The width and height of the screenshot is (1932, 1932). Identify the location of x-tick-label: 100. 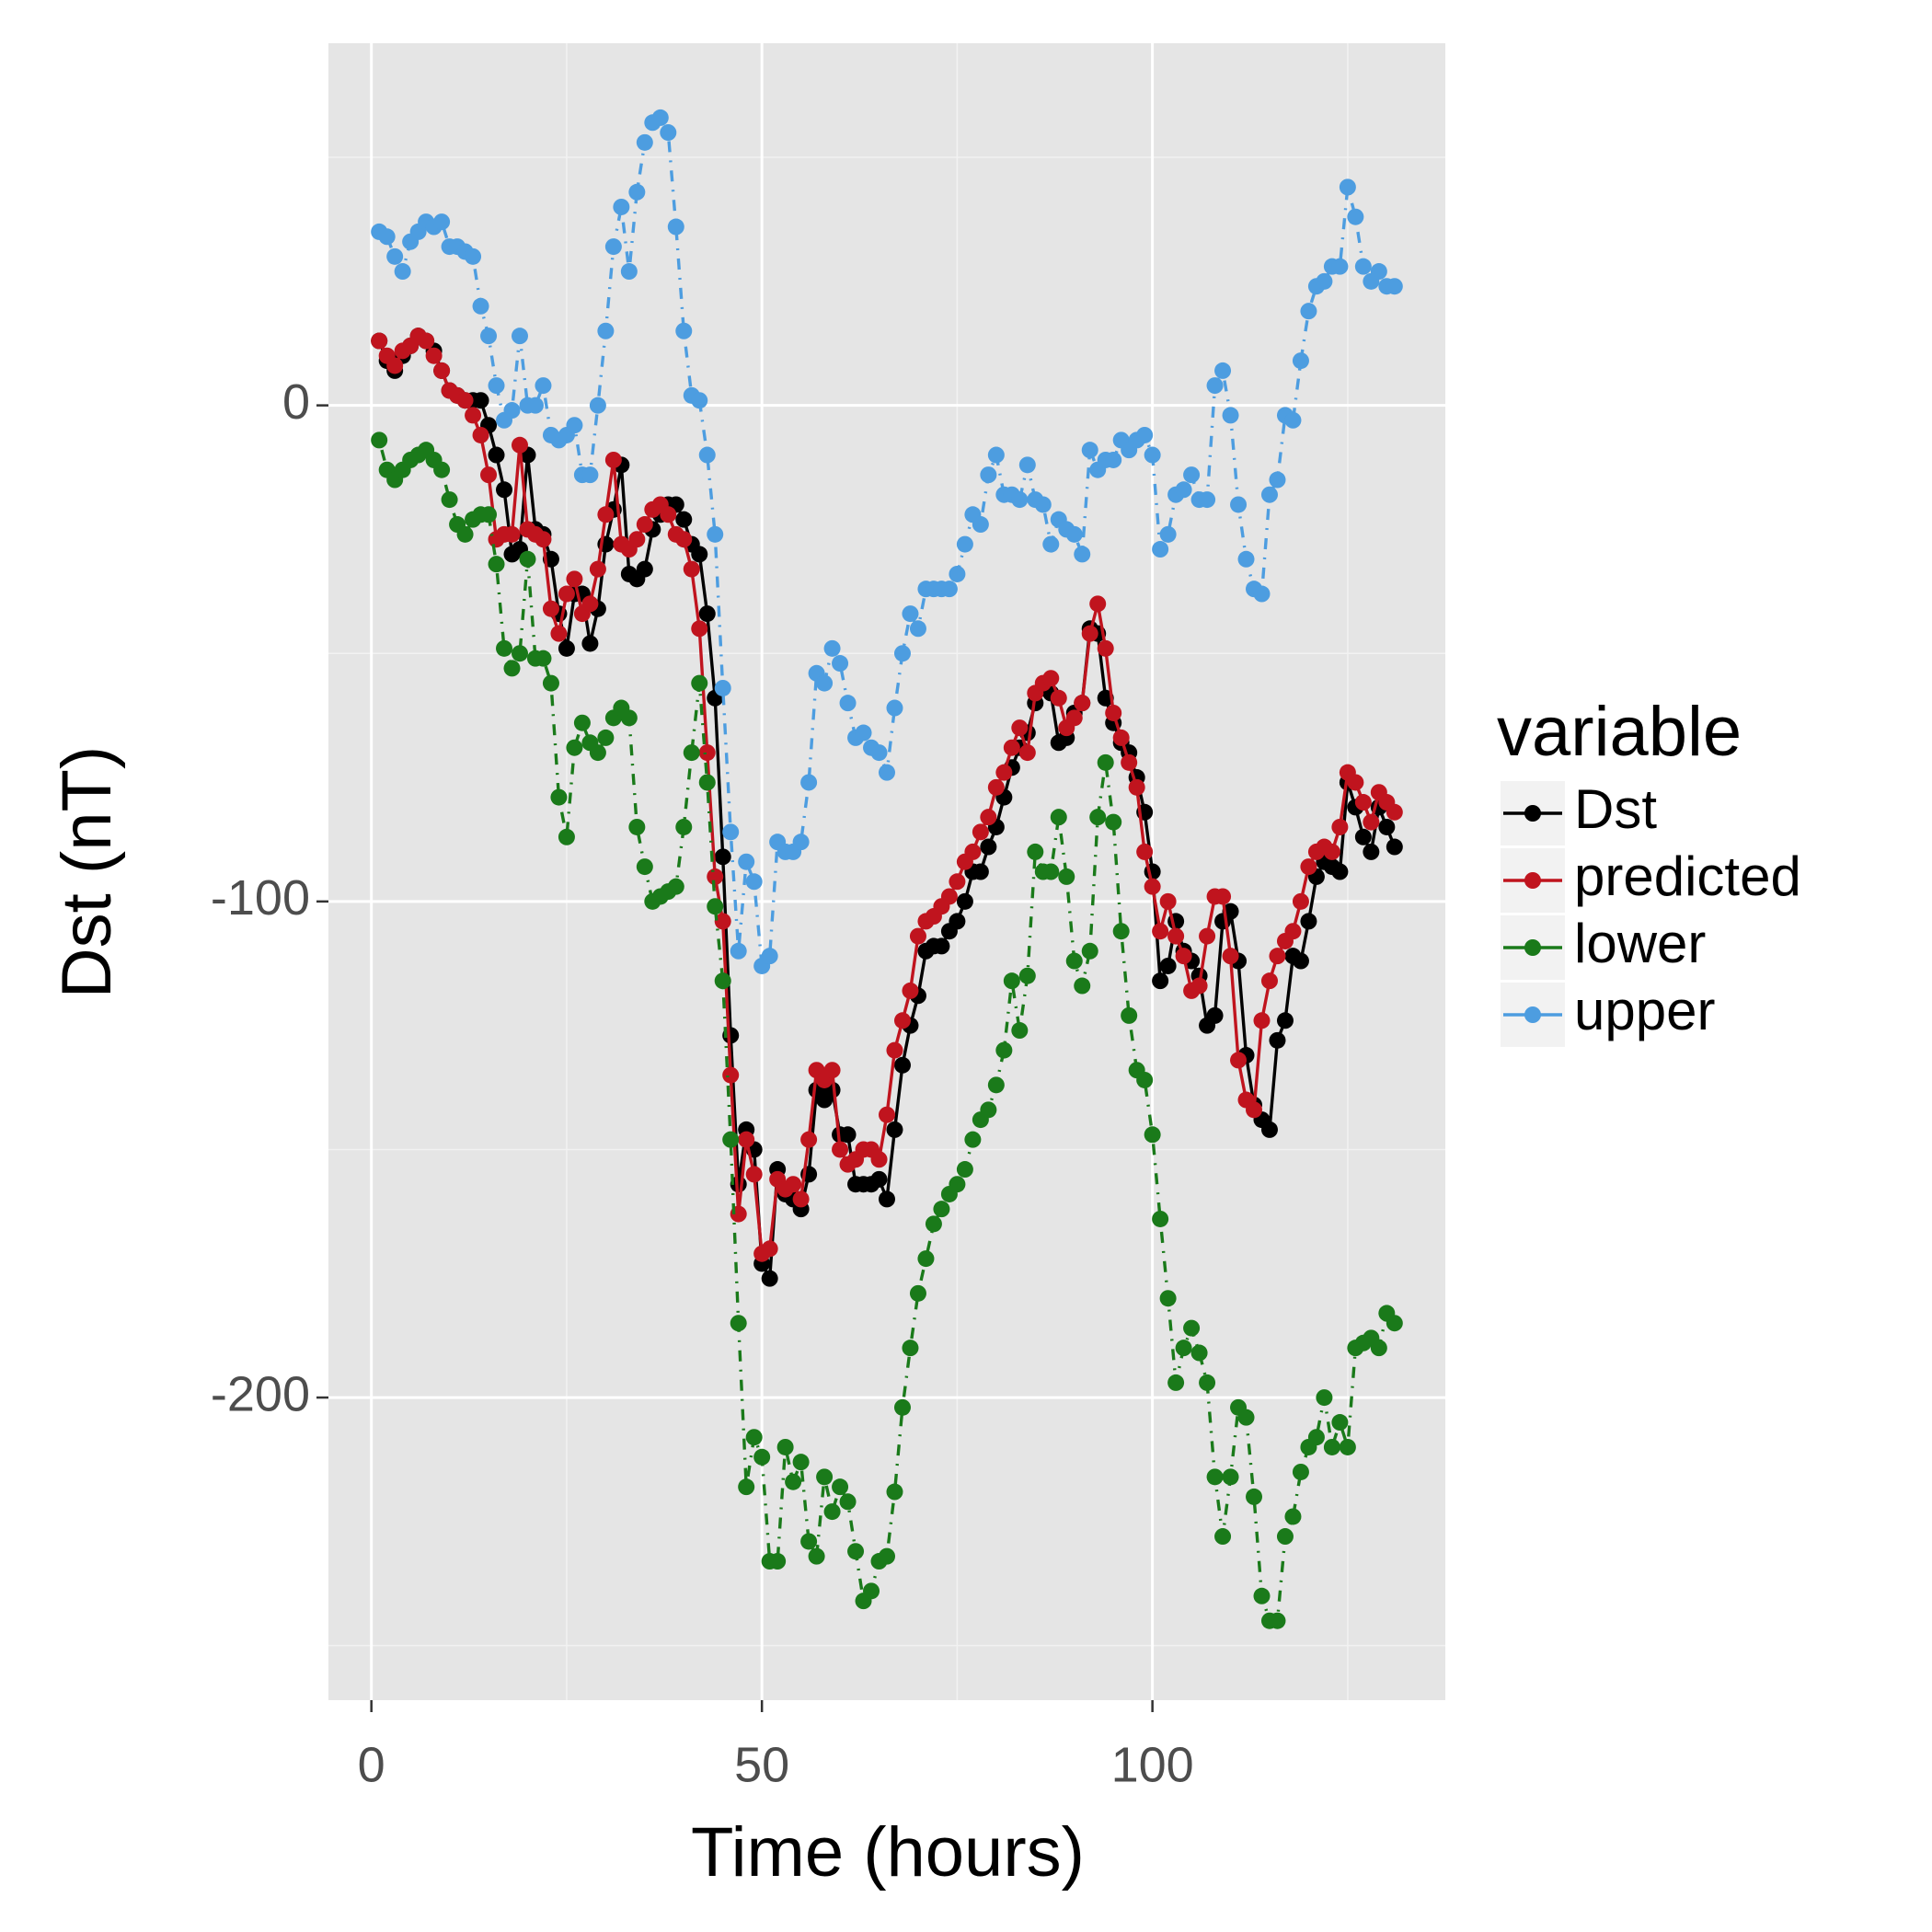
(1152, 1764).